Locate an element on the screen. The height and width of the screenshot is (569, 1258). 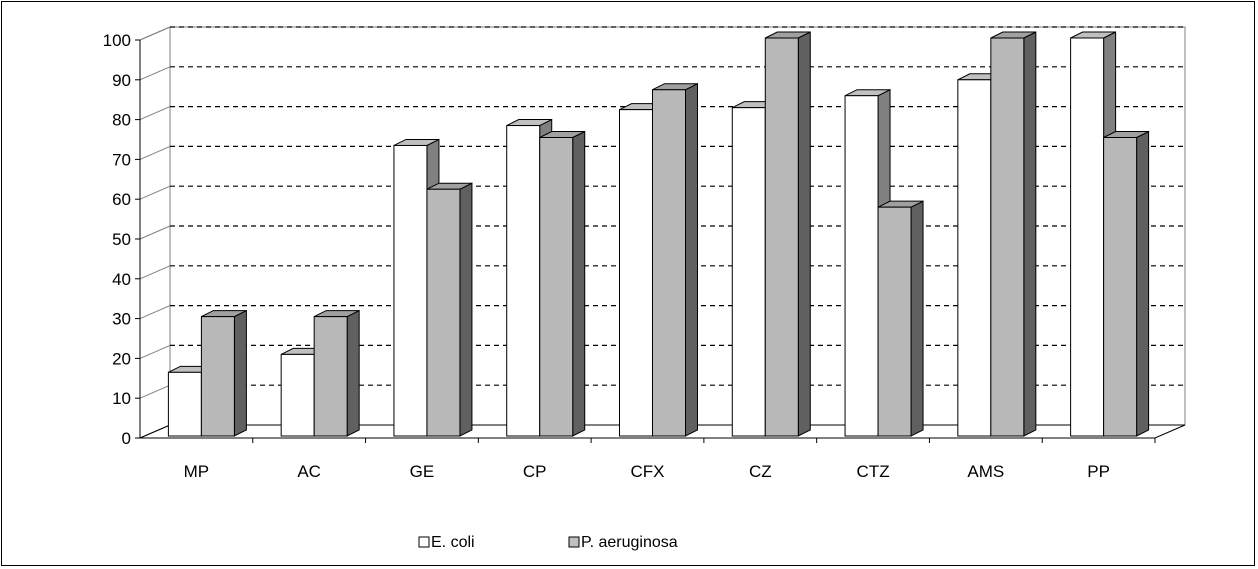
x-tick-label: CZ is located at coordinates (760, 471).